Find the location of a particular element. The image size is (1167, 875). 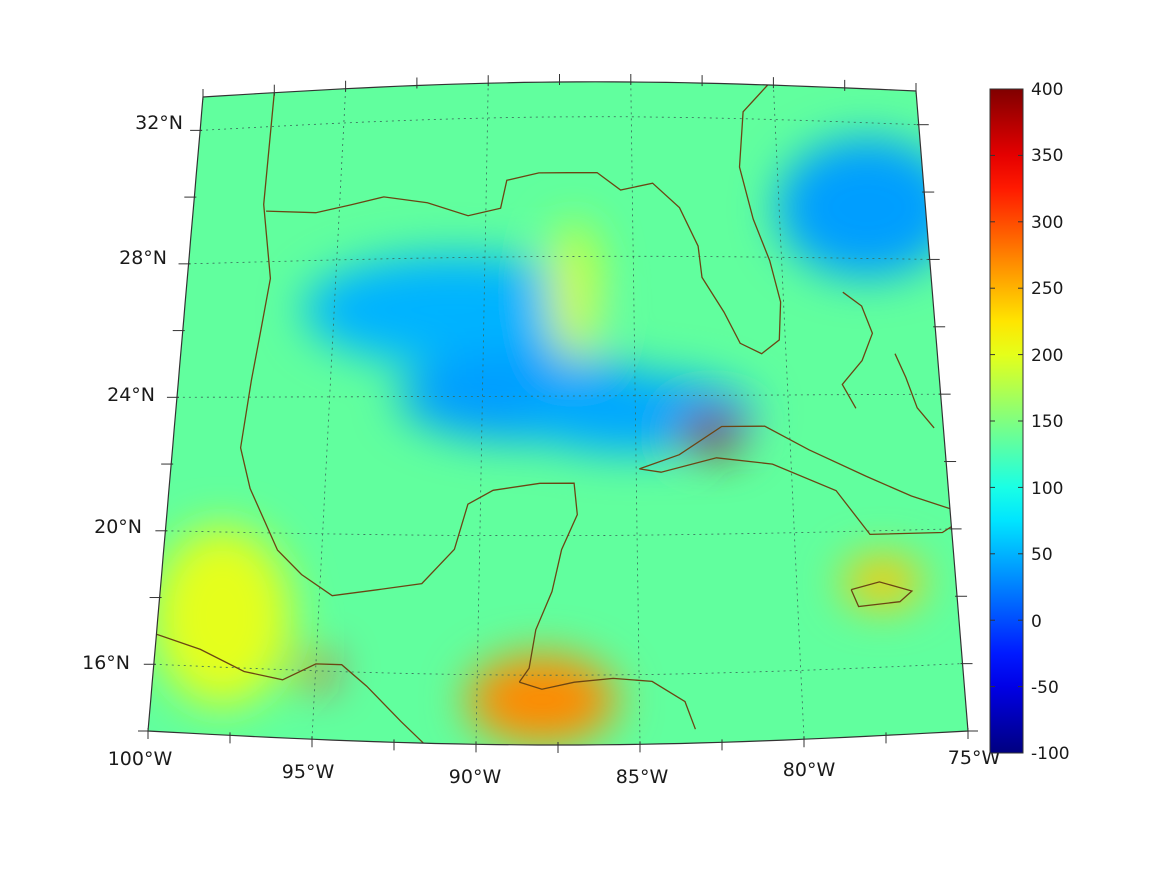

lon-label-95w: 95°W is located at coordinates (308, 772).